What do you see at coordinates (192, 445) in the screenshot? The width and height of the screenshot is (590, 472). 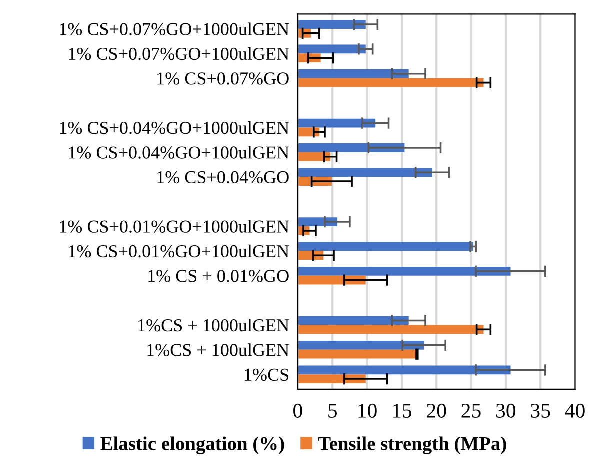 I see `legend-label: Elastic elongation (%)` at bounding box center [192, 445].